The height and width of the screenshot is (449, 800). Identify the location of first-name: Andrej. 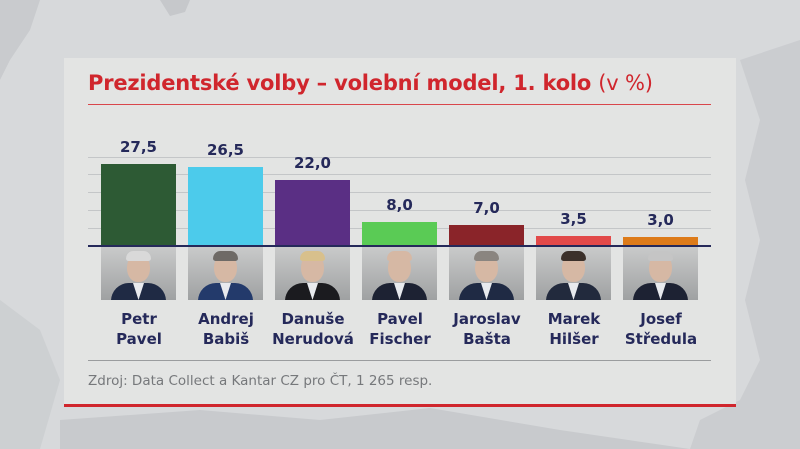
(226, 319).